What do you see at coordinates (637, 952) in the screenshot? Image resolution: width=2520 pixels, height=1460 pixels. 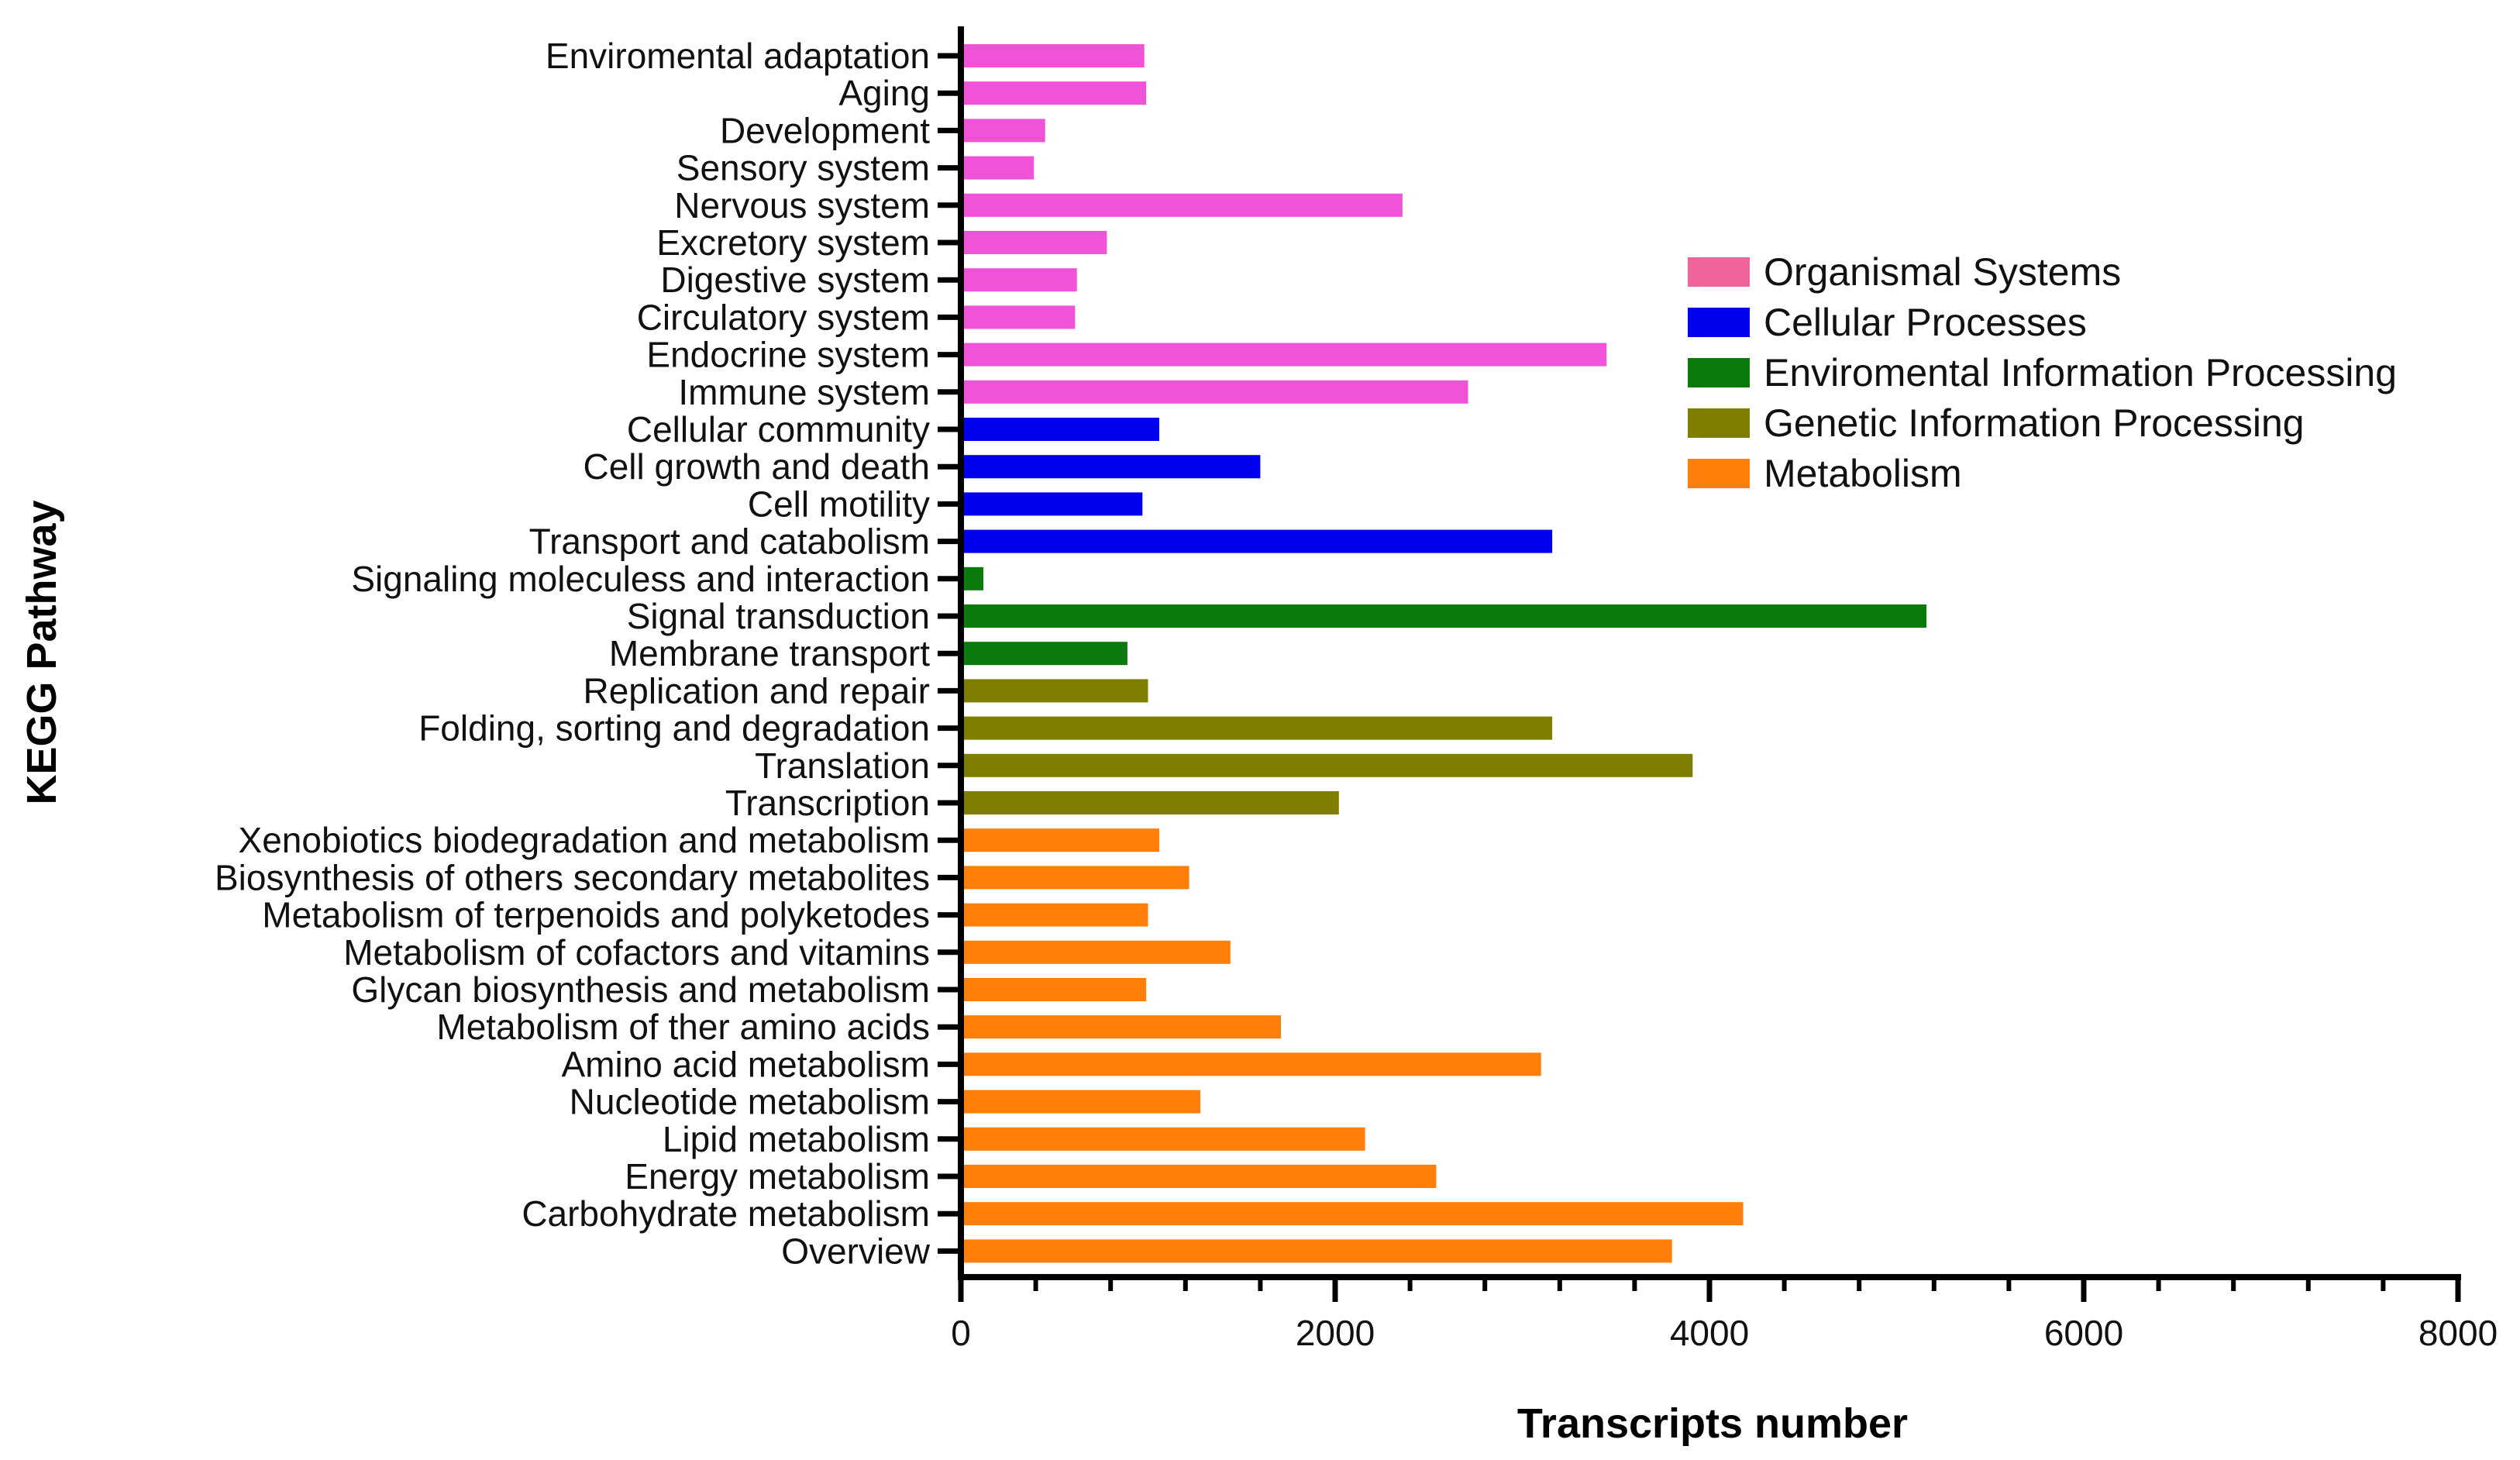 I see `category-label: Metabolism of cofactors and vitamins` at bounding box center [637, 952].